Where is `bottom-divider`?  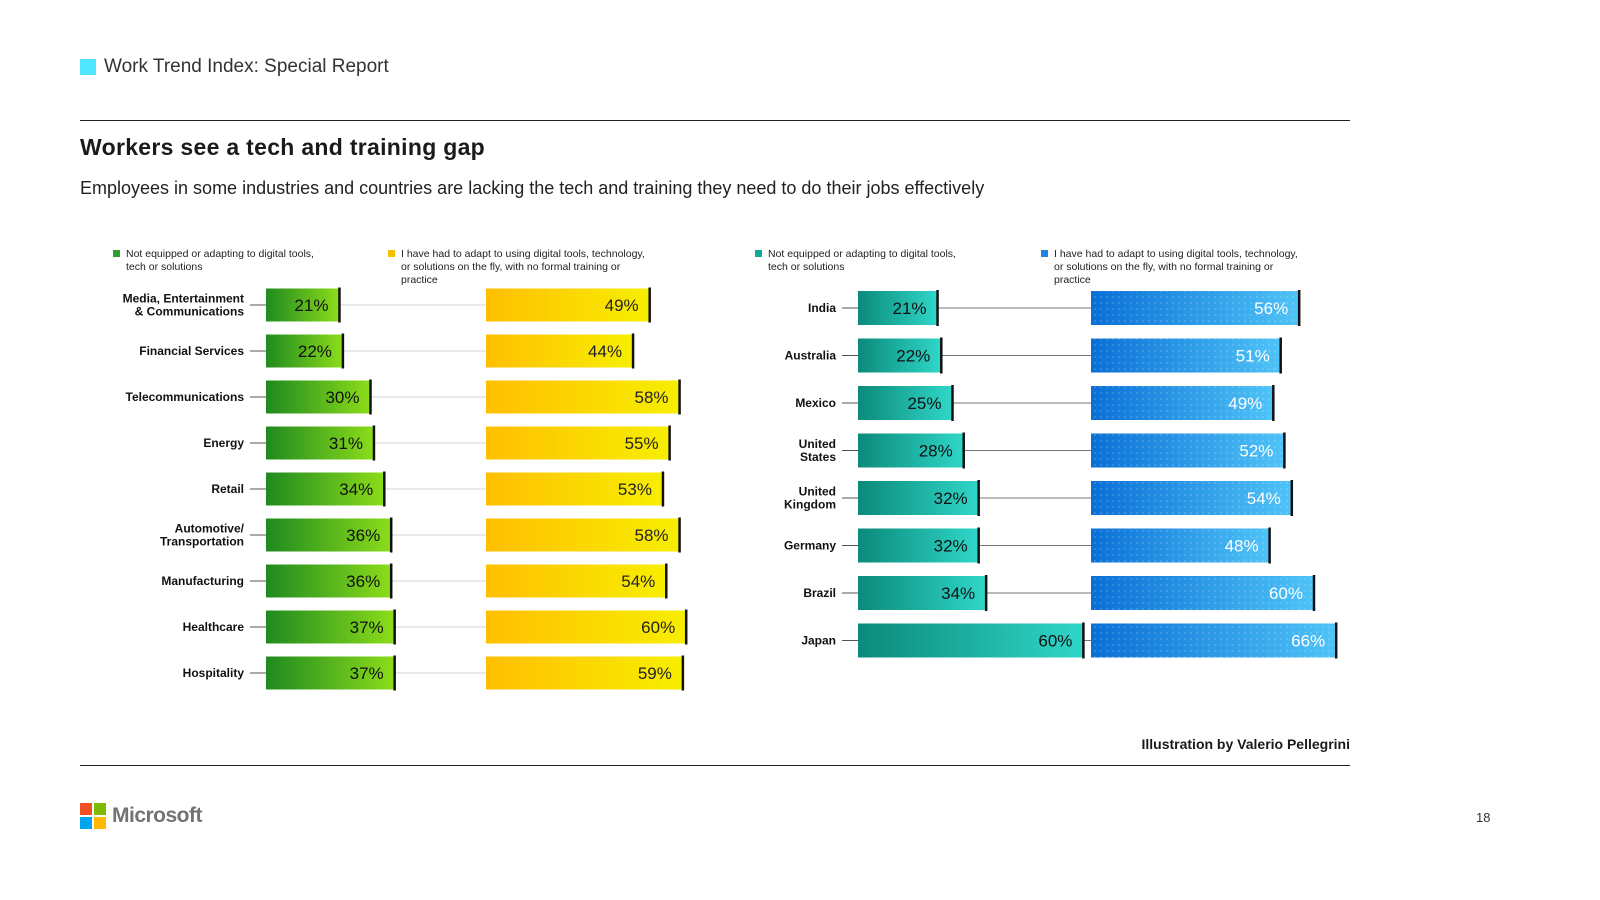
bottom-divider is located at coordinates (715, 765).